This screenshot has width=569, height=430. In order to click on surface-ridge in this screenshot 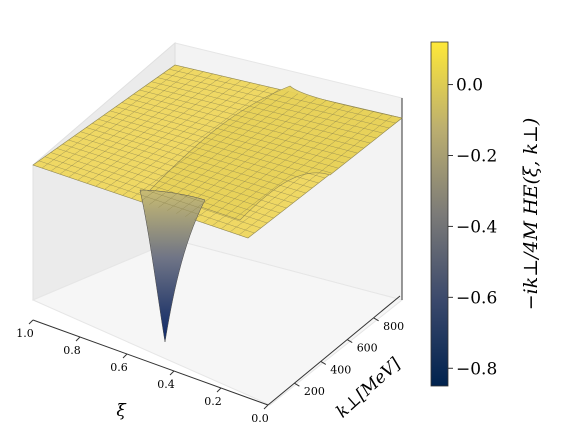, I will do `click(276, 153)`.